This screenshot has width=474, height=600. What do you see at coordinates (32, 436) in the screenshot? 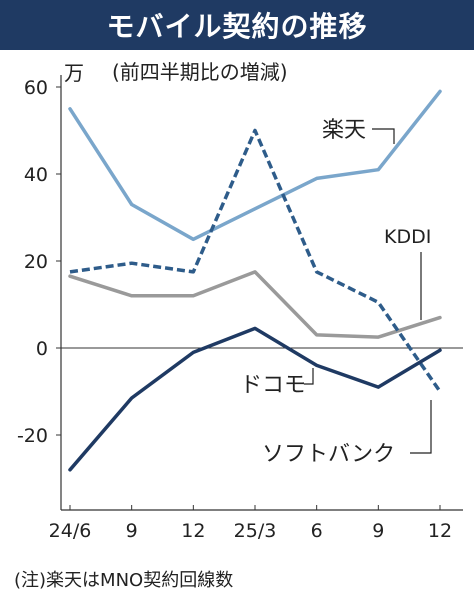
I see `y-tick-label: -20` at bounding box center [32, 436].